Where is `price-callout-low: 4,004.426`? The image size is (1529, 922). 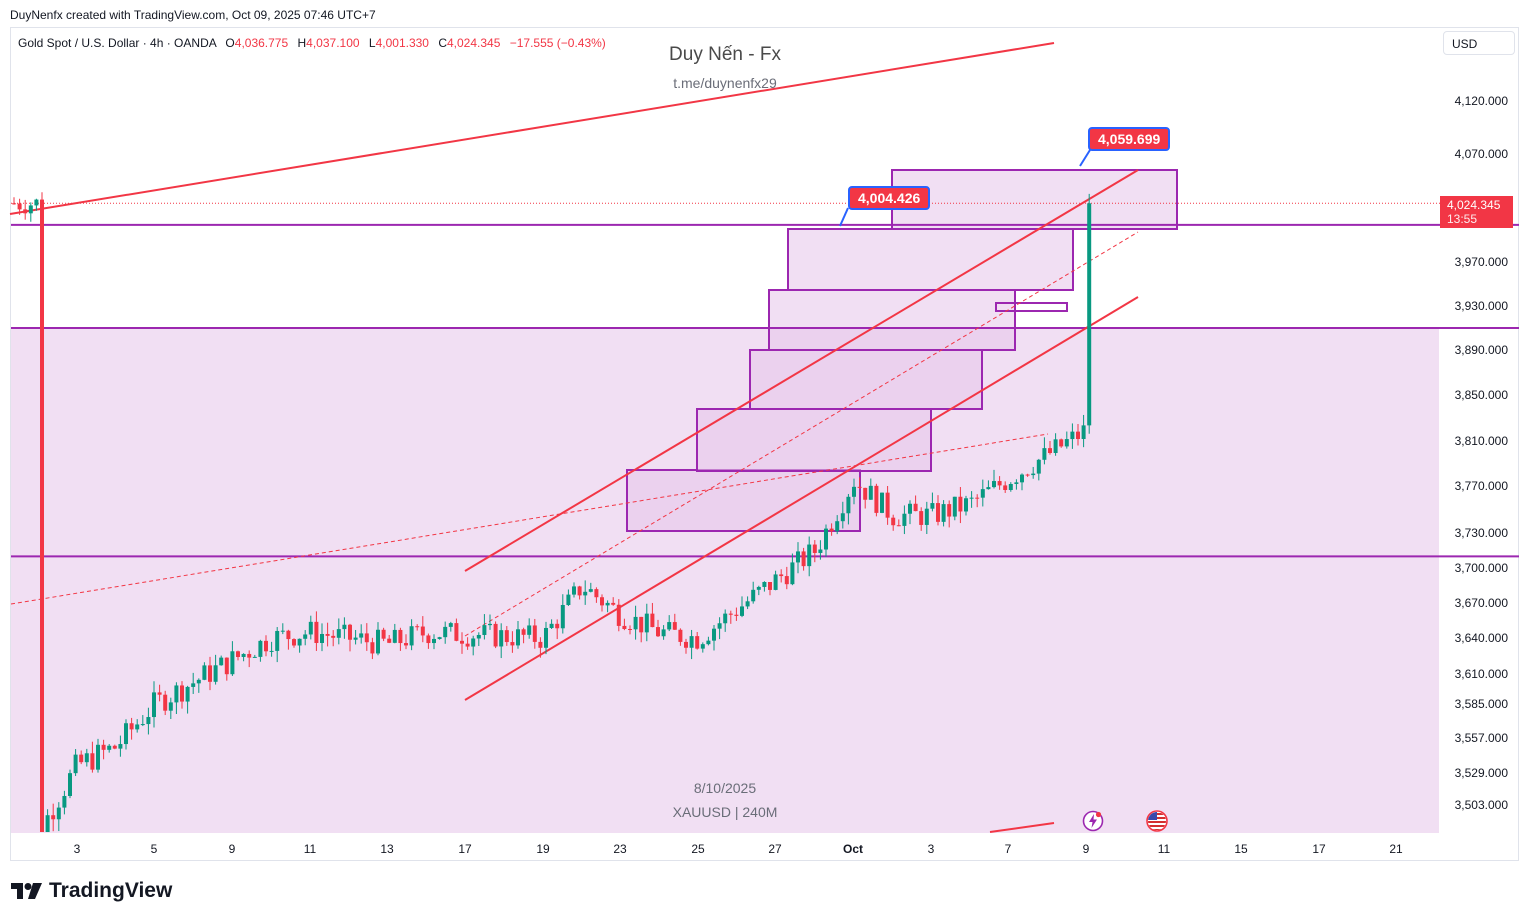 price-callout-low: 4,004.426 is located at coordinates (889, 198).